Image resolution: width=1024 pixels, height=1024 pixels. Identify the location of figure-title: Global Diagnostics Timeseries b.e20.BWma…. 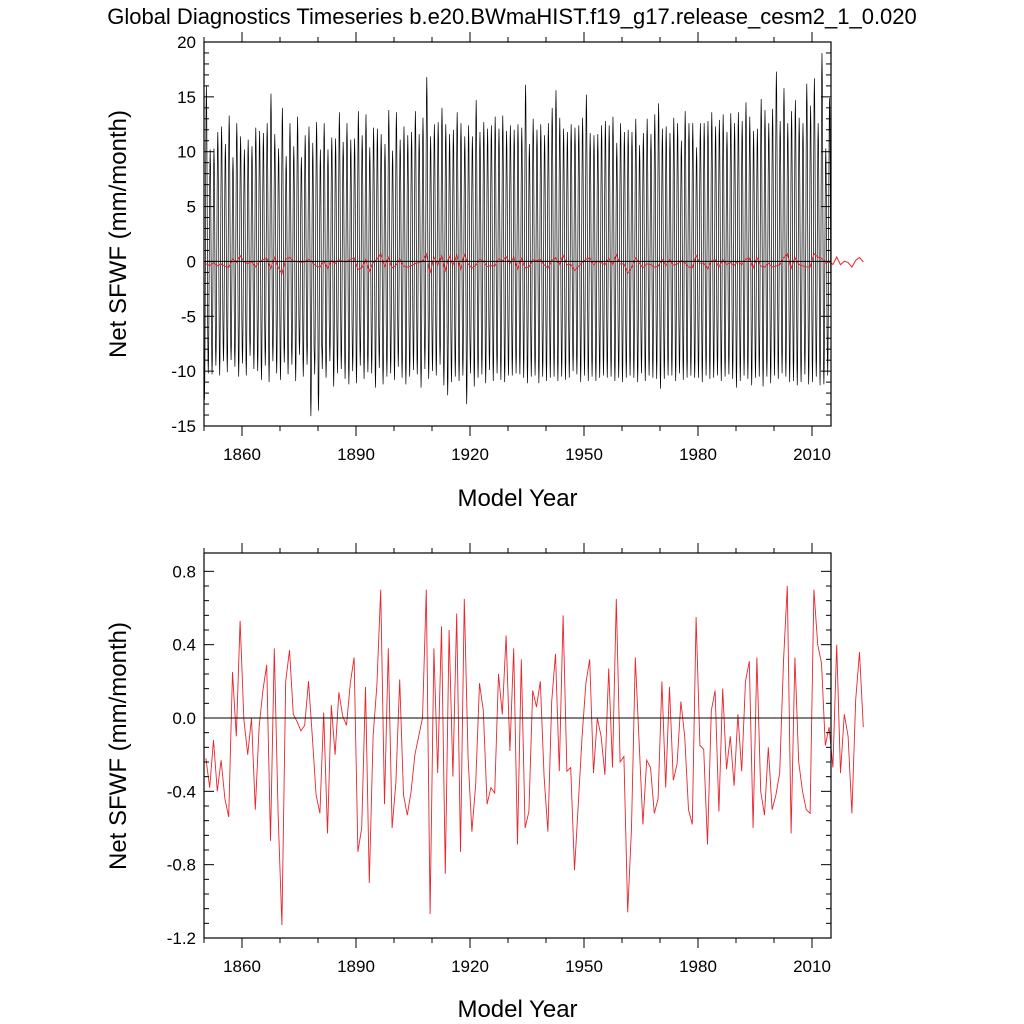
(512, 16).